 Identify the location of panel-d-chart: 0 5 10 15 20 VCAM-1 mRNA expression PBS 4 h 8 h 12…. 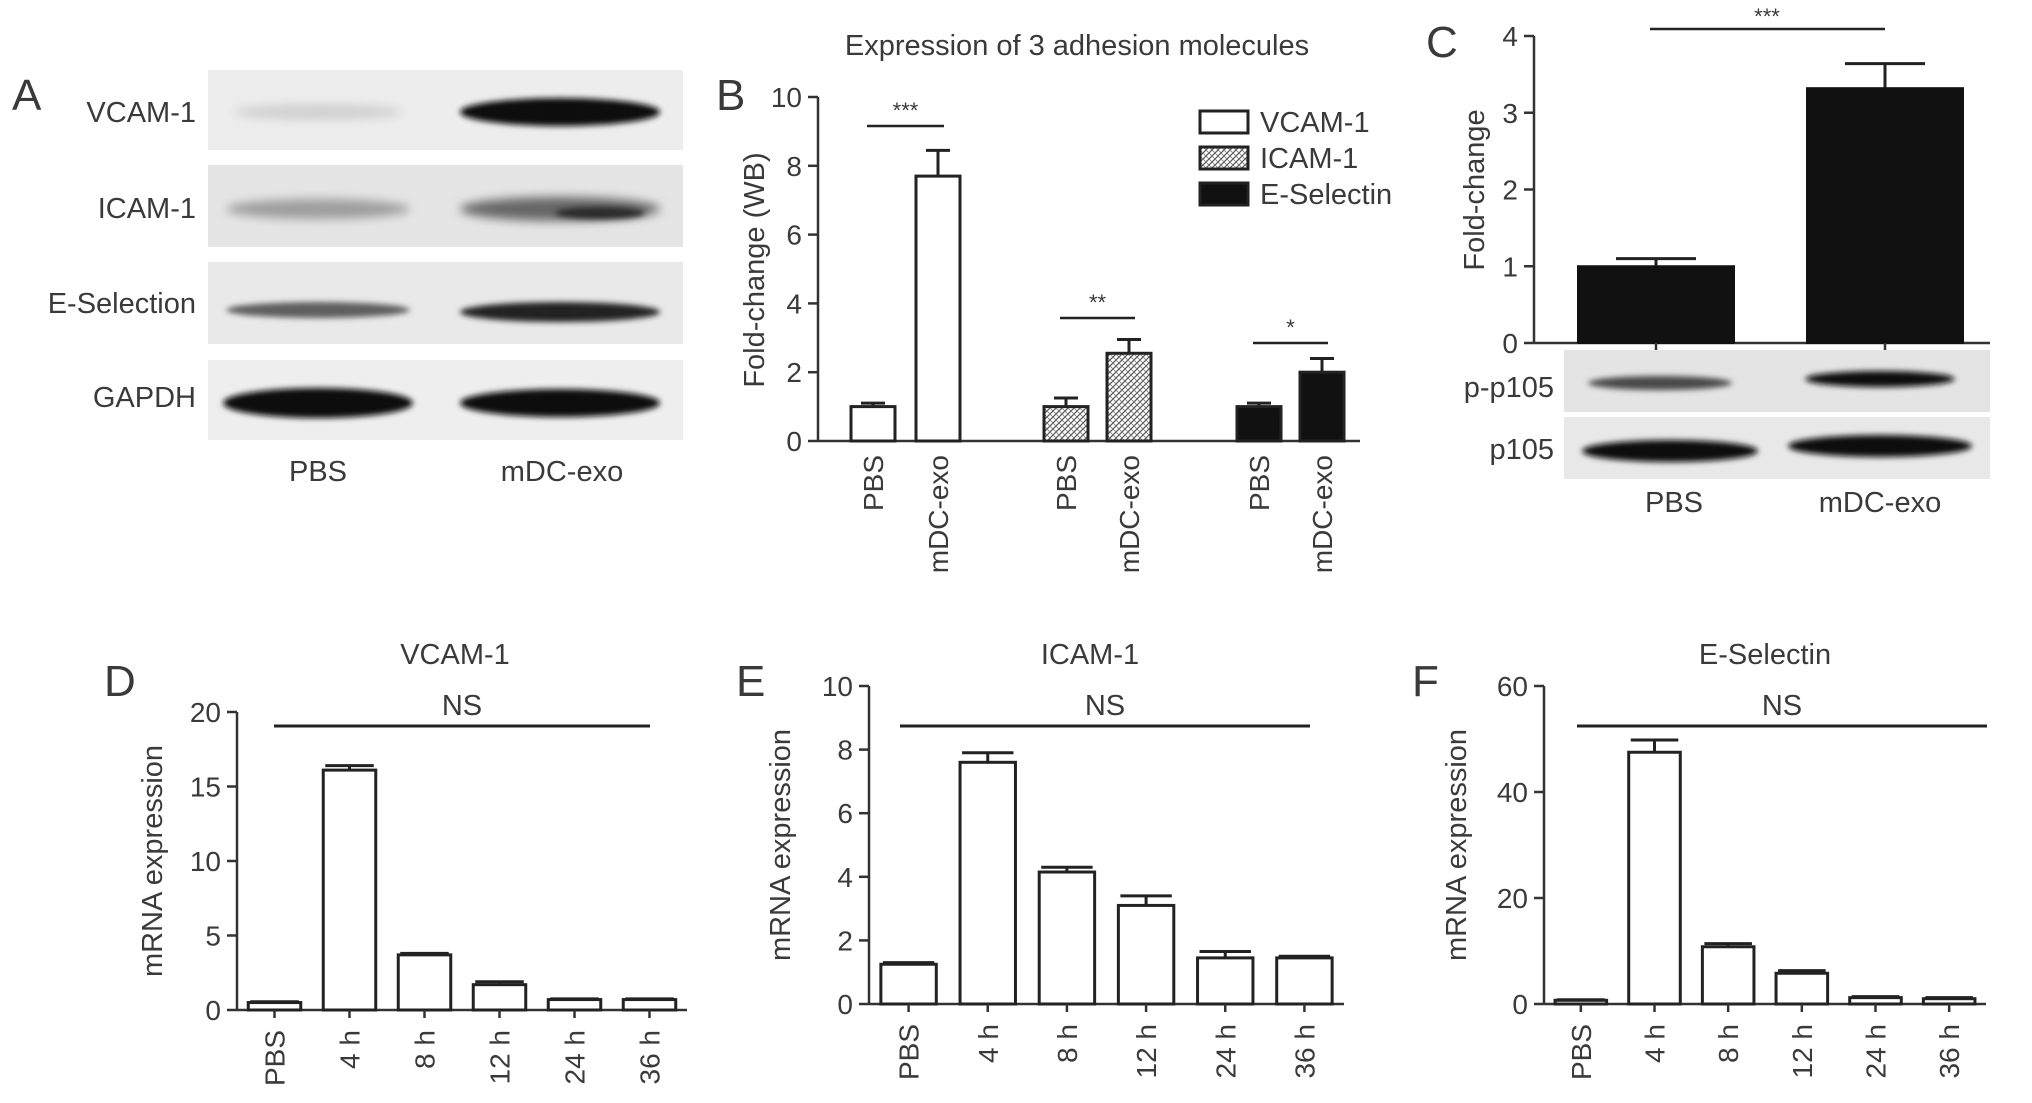
(412, 862).